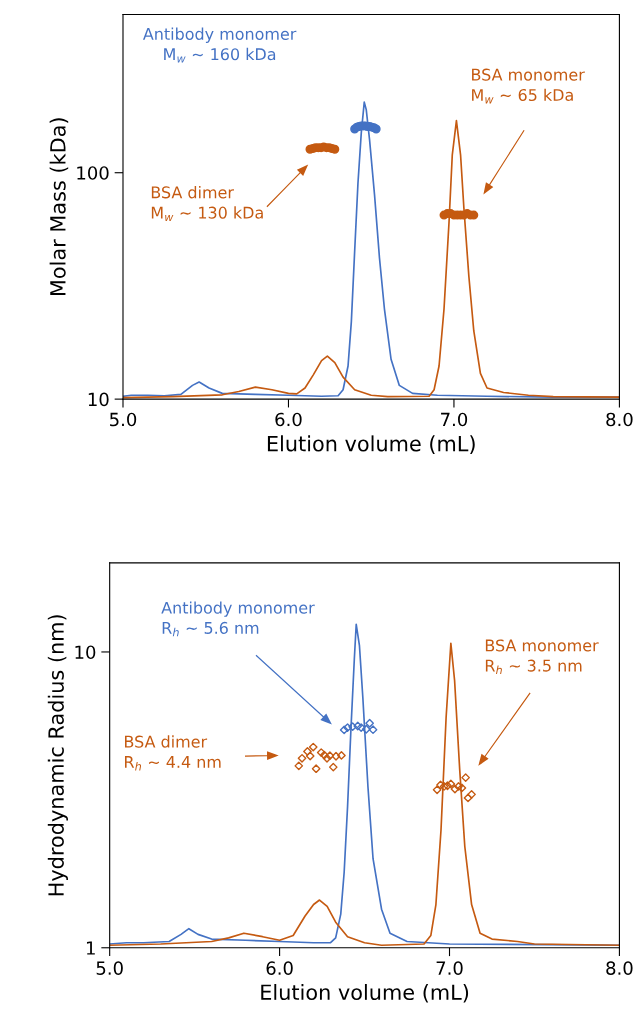  Describe the element at coordinates (93, 173) in the screenshot. I see `y-tick-label: 100` at that location.